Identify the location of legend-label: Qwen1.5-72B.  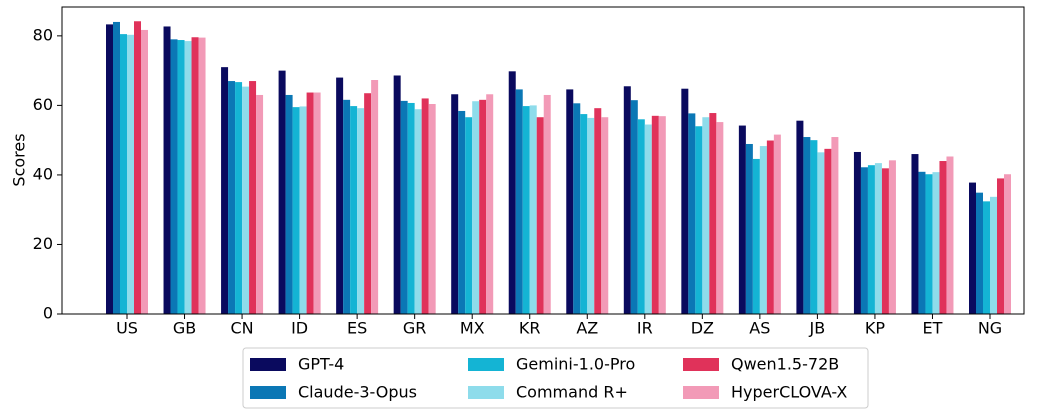
(785, 364).